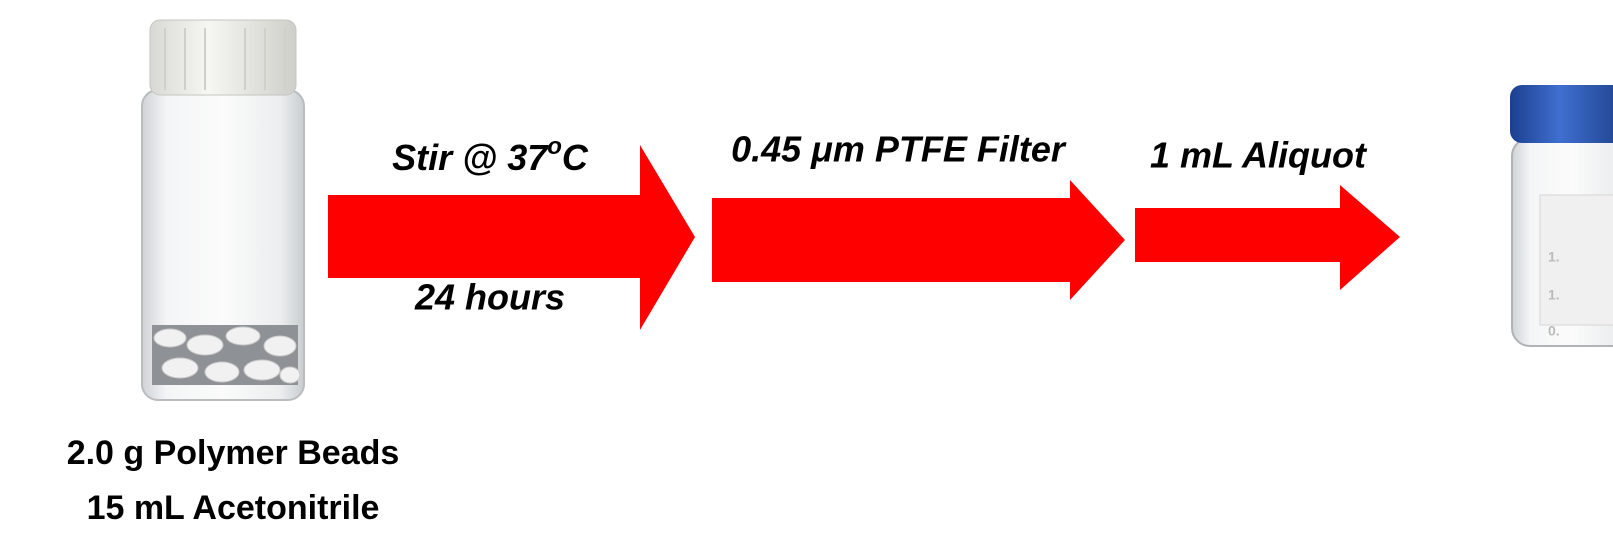 Image resolution: width=1613 pixels, height=555 pixels. What do you see at coordinates (470, 157) in the screenshot?
I see `step-label-part: Stir @ 37` at bounding box center [470, 157].